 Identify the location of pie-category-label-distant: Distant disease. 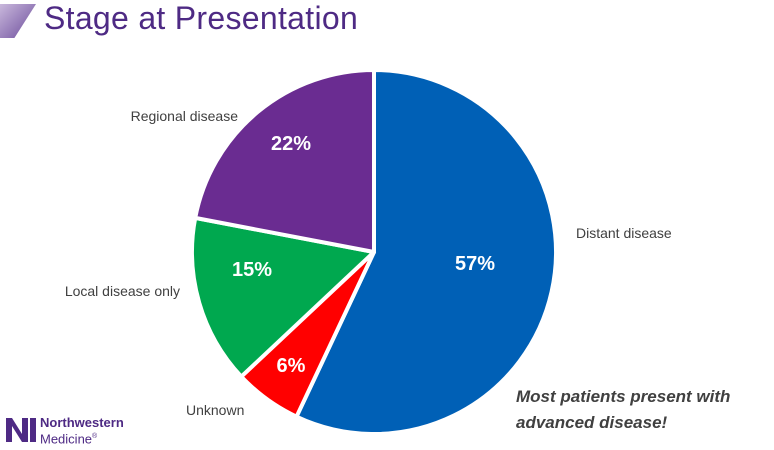
(624, 233).